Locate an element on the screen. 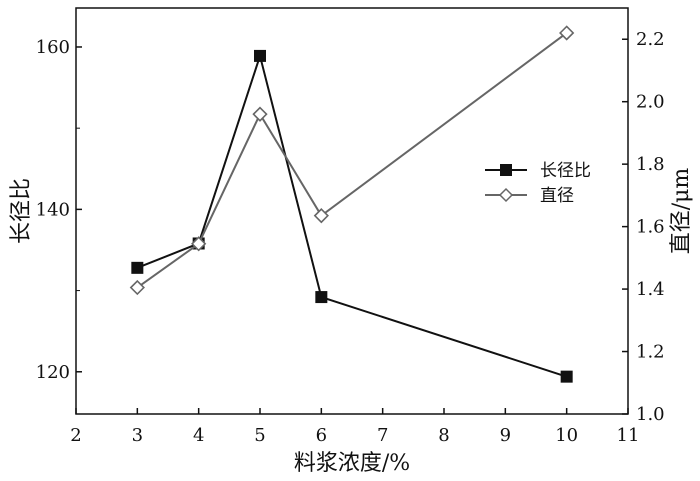 The image size is (700, 481). left-y-axis-title: 长径比 is located at coordinates (21, 211).